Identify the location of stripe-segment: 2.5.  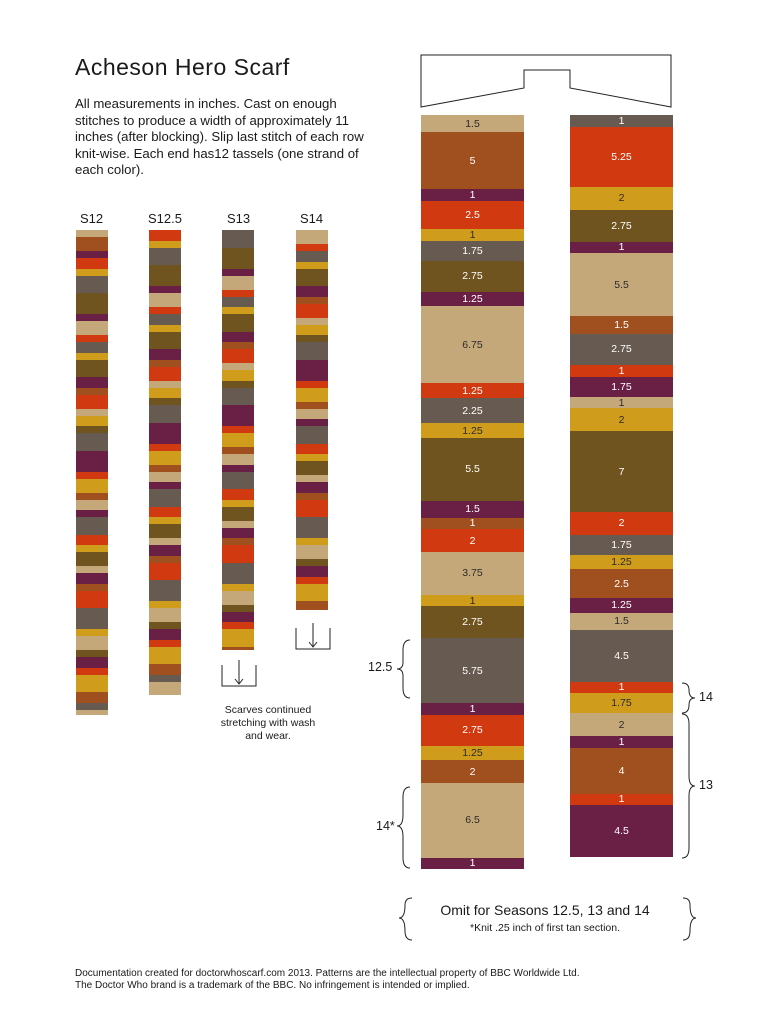
(472, 215).